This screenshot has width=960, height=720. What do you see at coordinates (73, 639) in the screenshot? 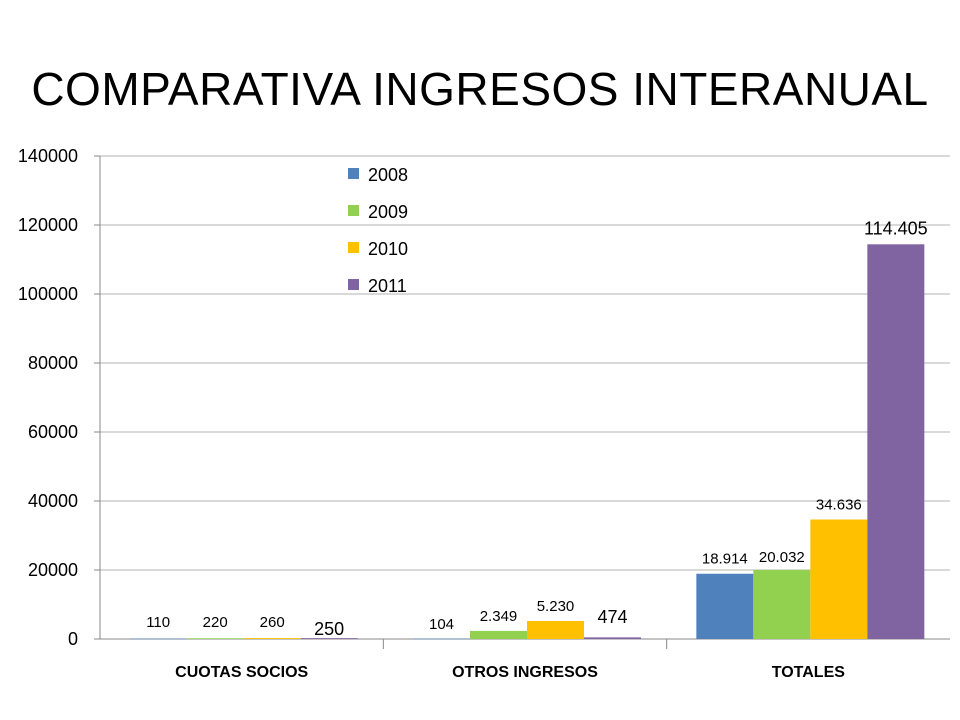
I see `y-tick-label: 0` at bounding box center [73, 639].